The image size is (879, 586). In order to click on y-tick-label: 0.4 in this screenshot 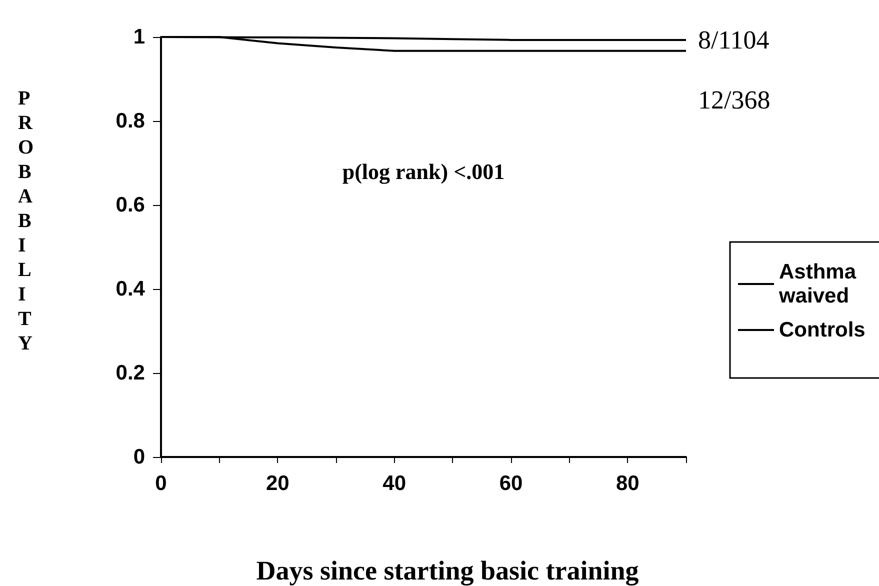, I will do `click(131, 289)`.